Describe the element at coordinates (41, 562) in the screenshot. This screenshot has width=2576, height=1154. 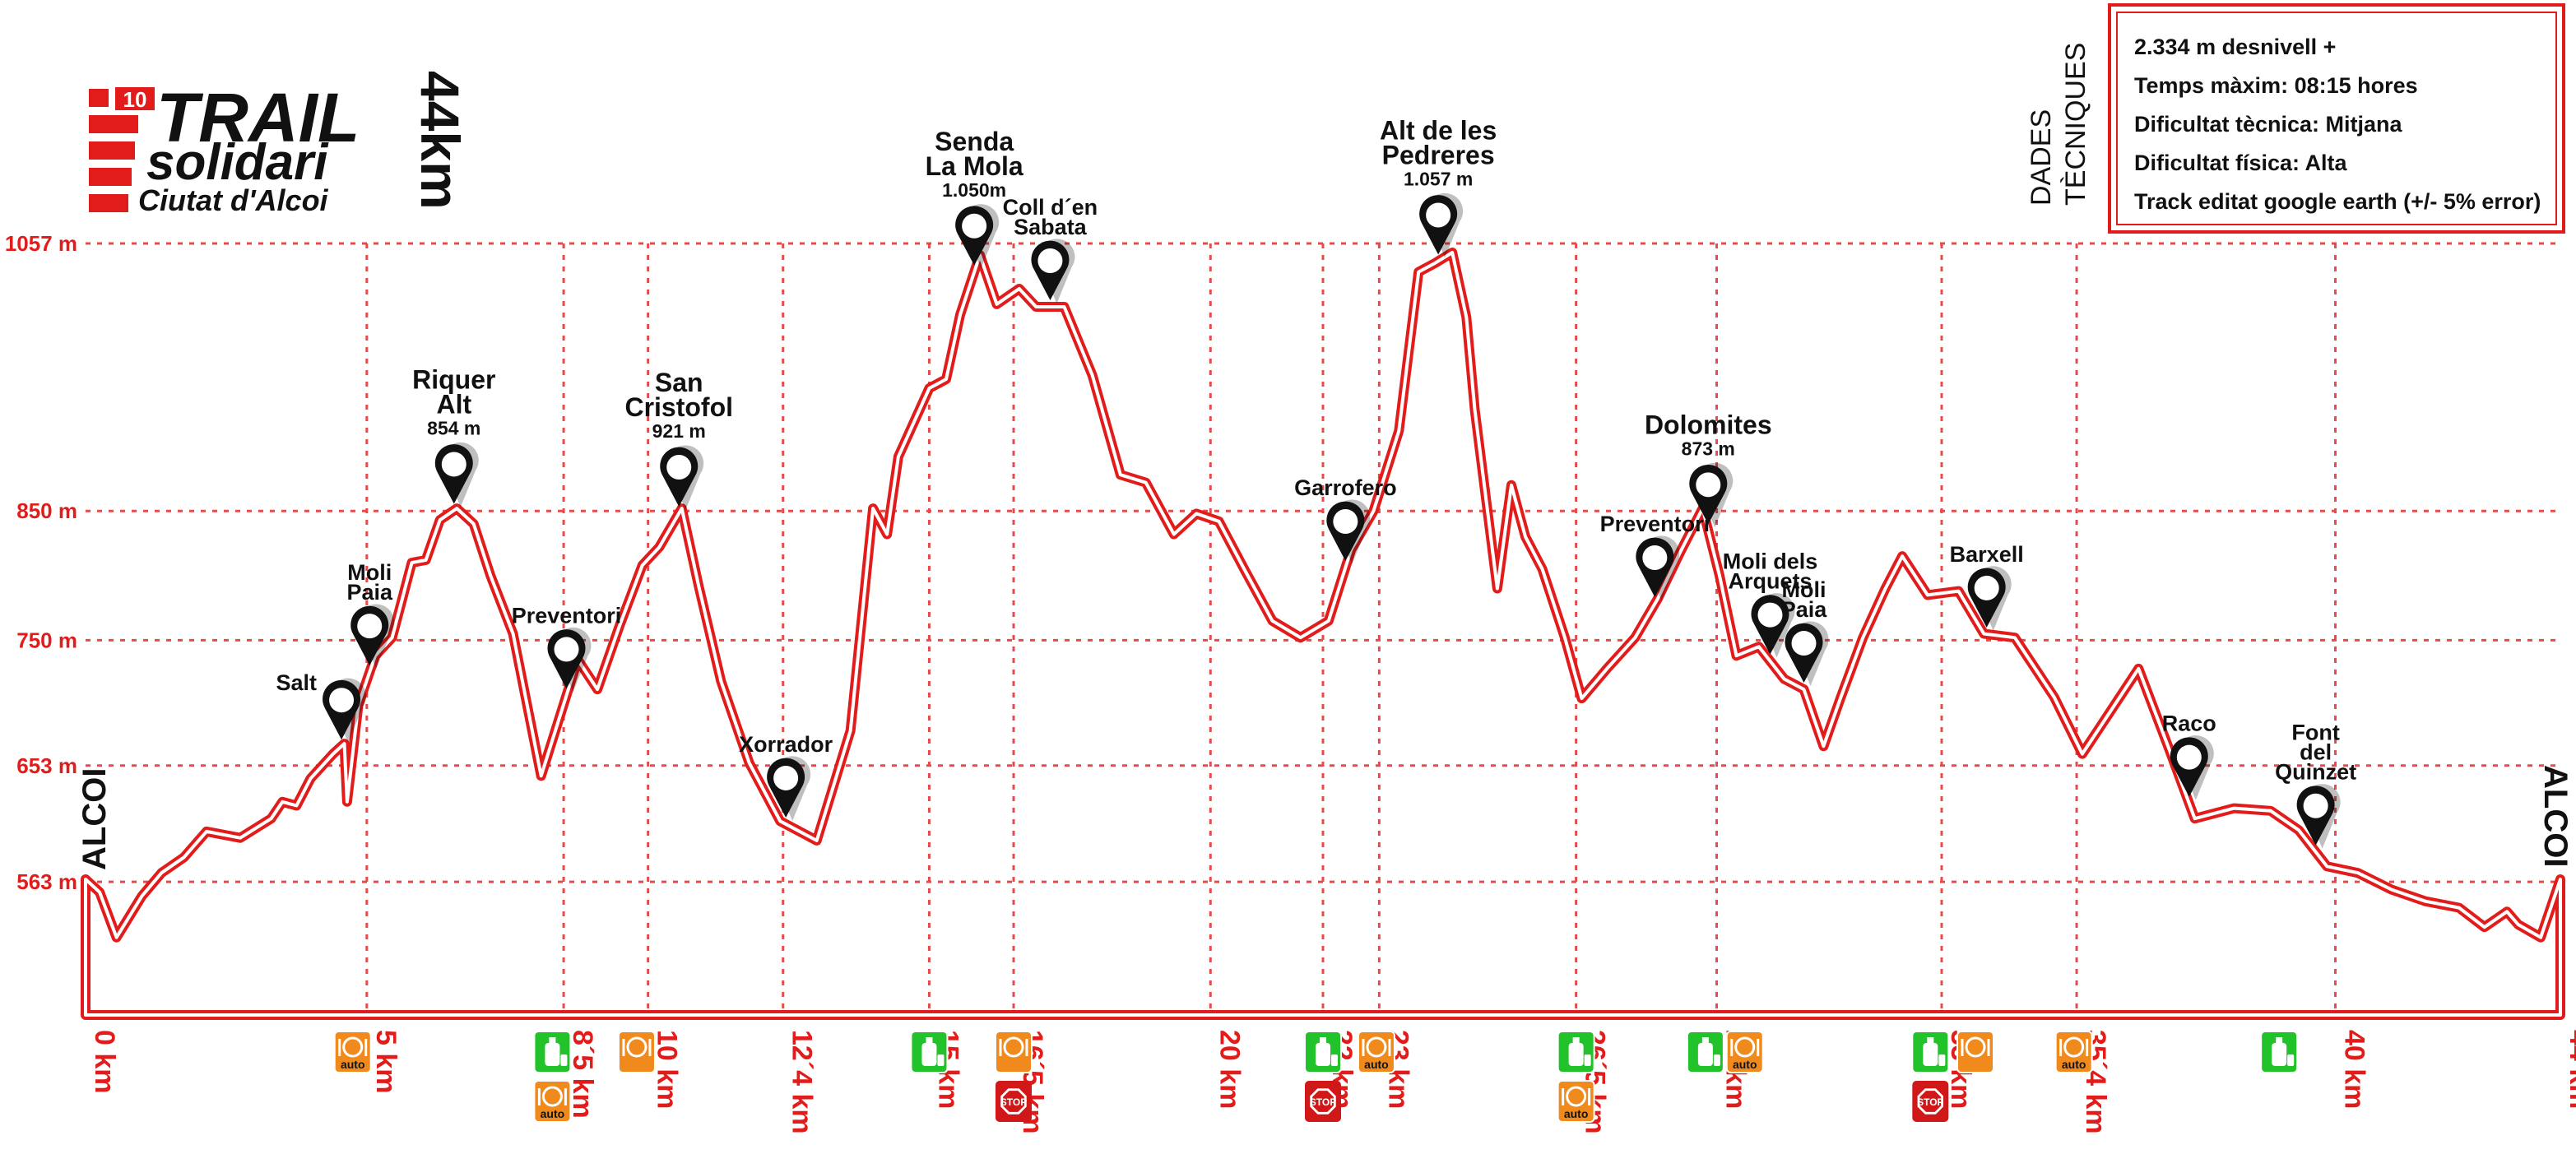
I see `y-axis: 563 m 653 m 750 m 850 m 1057 m` at that location.